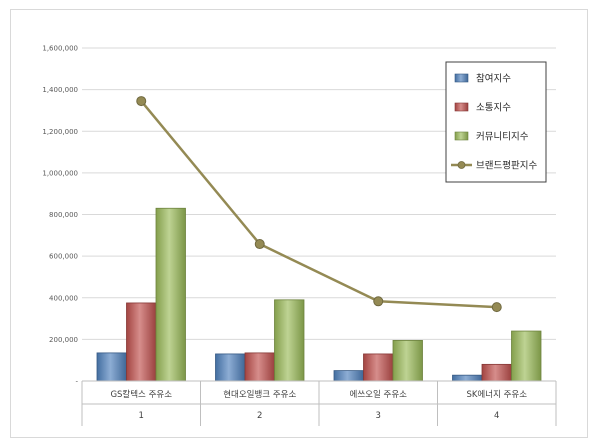  I want to click on legend-label: 커뮤니티지수, so click(502, 137).